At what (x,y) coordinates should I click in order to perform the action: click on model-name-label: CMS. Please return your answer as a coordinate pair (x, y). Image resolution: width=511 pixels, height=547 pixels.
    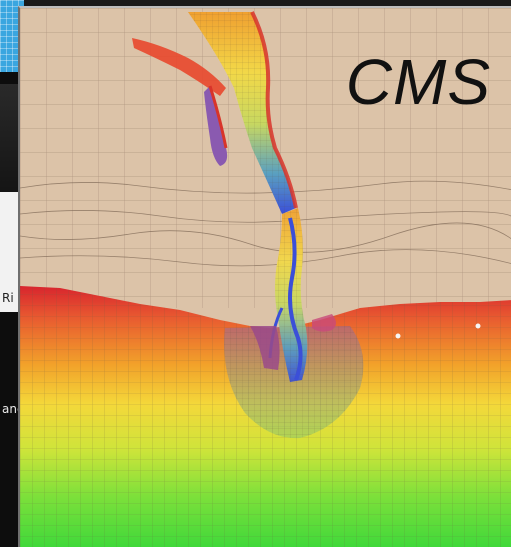
    Looking at the image, I should click on (418, 82).